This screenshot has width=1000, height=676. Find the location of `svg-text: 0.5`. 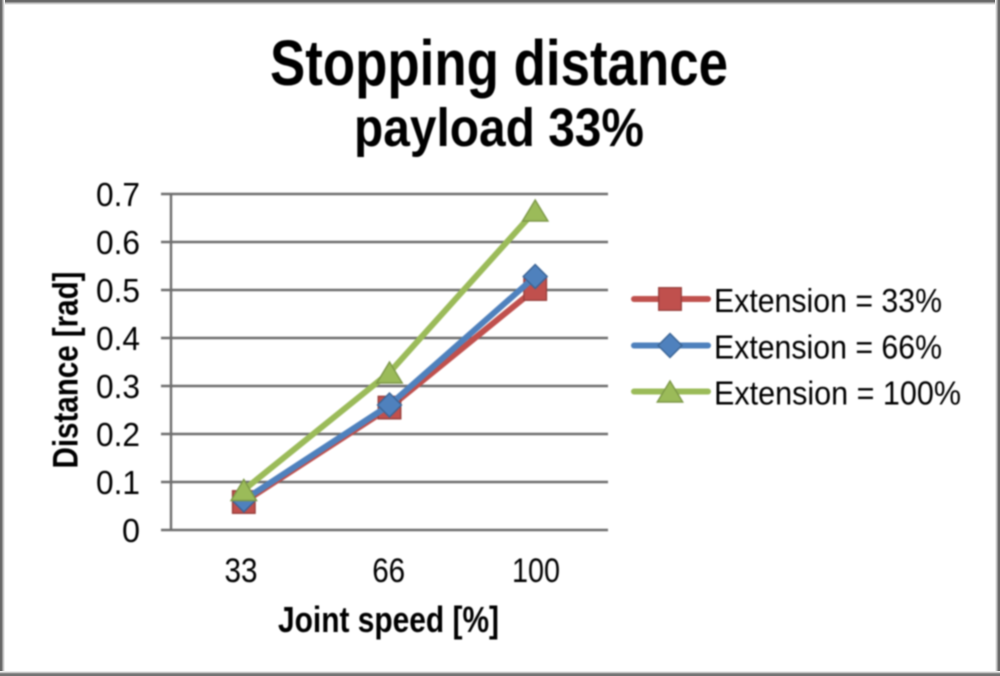

svg-text: 0.5 is located at coordinates (118, 290).